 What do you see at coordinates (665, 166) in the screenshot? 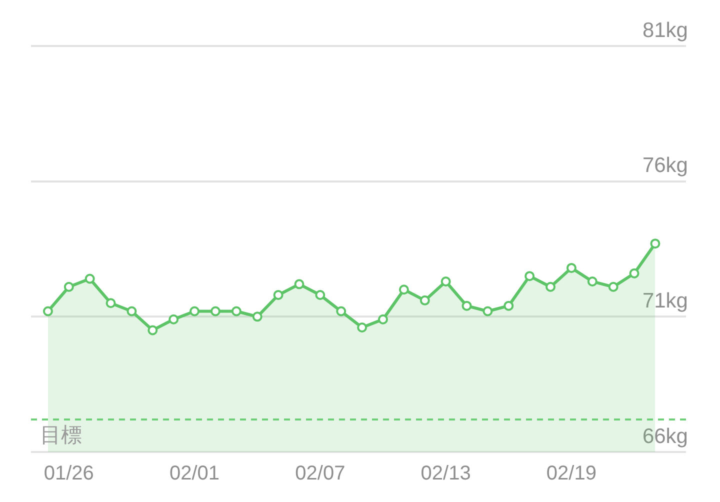
I see `y-tick-label: 76kg` at bounding box center [665, 166].